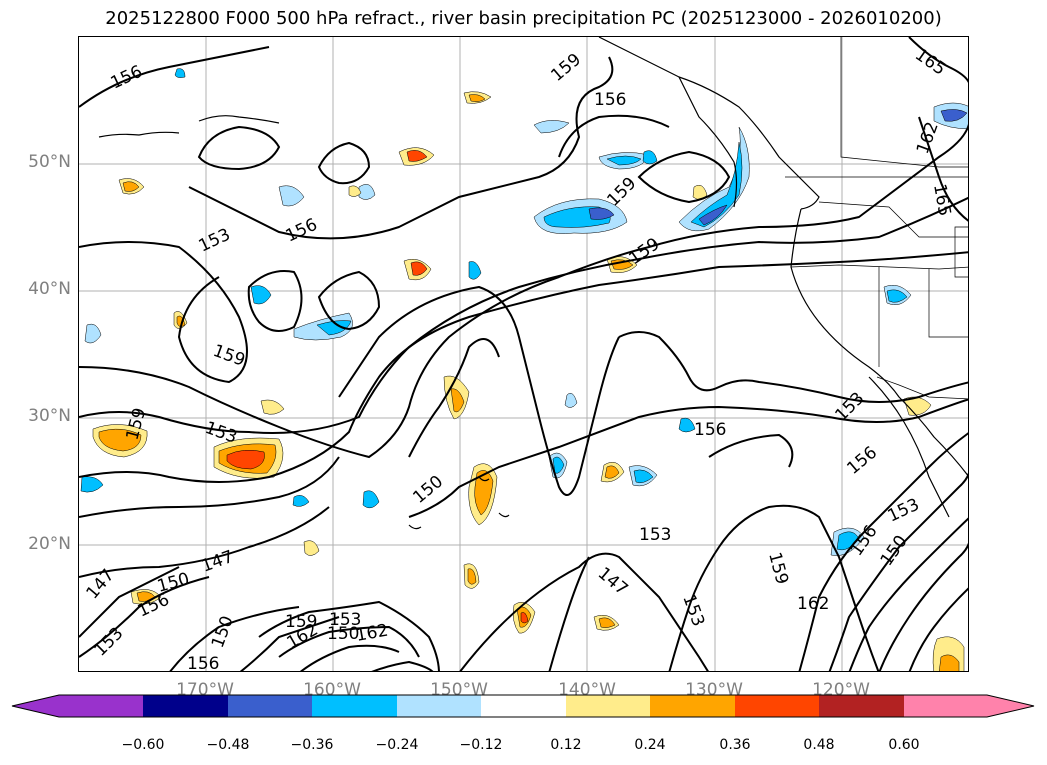 The height and width of the screenshot is (765, 1047). I want to click on colorbar-tick-label: 0.24, so click(650, 745).